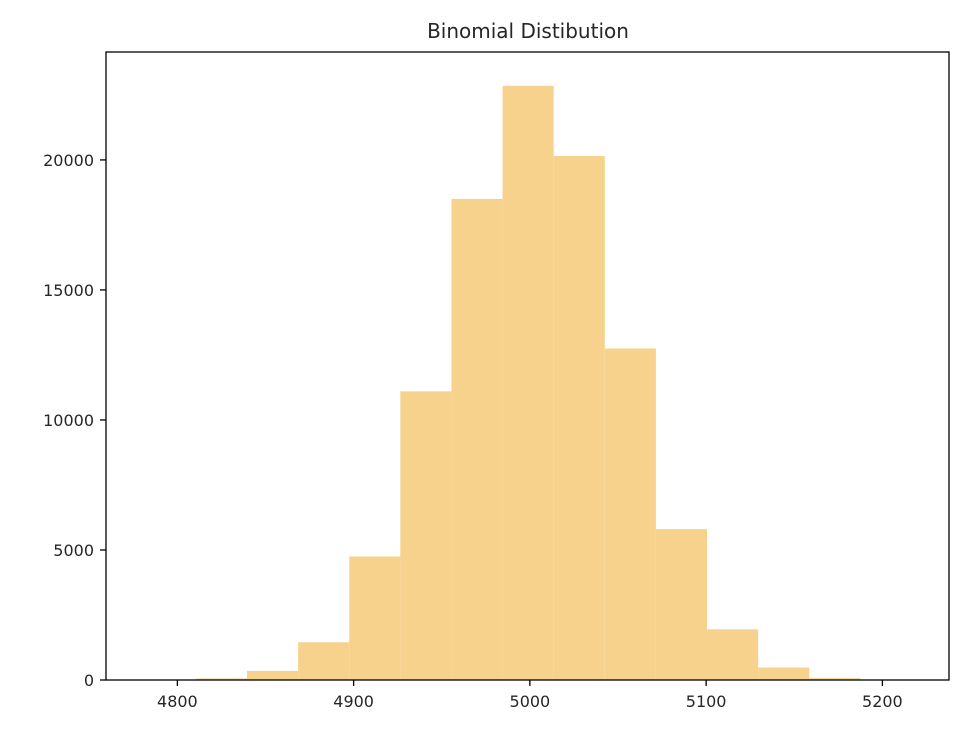 Image resolution: width=972 pixels, height=744 pixels. Describe the element at coordinates (528, 31) in the screenshot. I see `chart-title: Binomial Distibution` at that location.